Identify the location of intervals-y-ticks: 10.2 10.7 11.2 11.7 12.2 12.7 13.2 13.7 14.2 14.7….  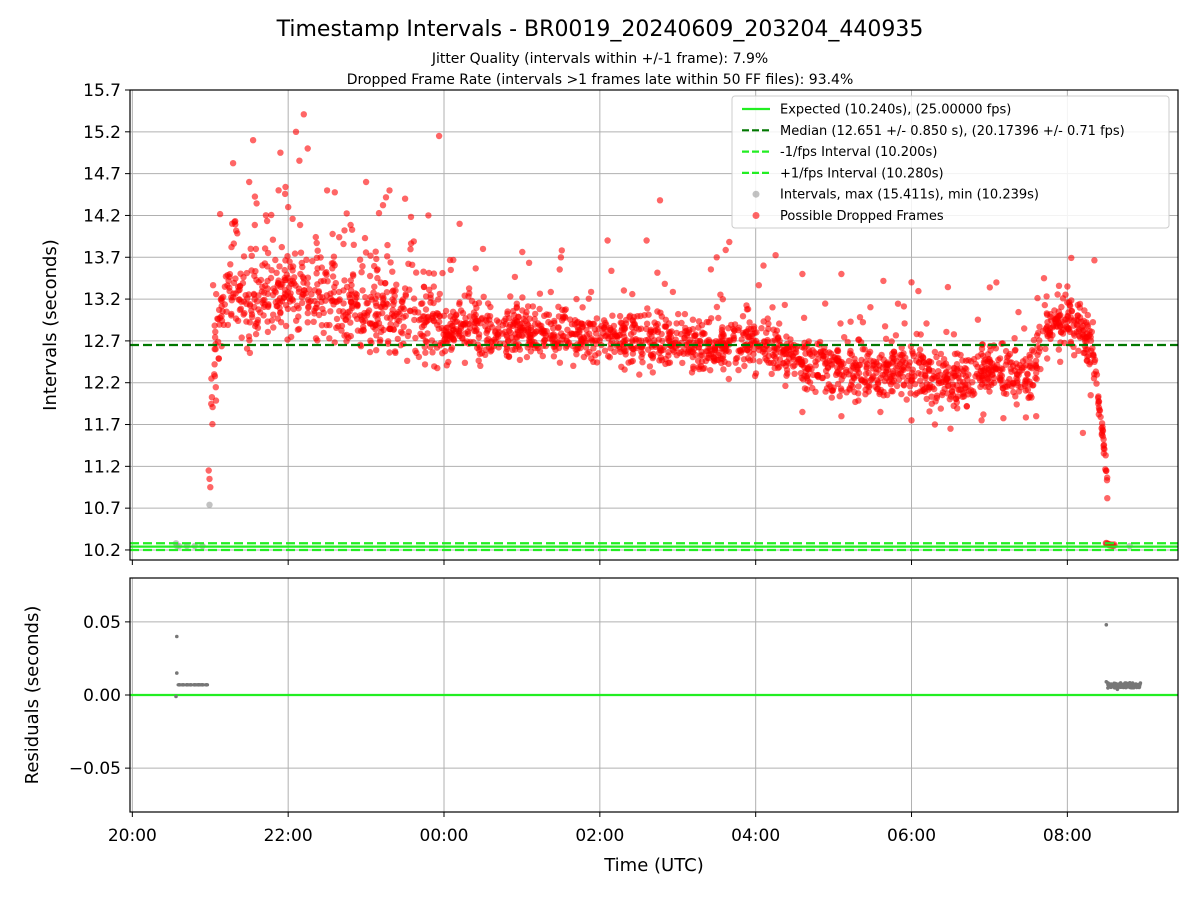
(106, 321).